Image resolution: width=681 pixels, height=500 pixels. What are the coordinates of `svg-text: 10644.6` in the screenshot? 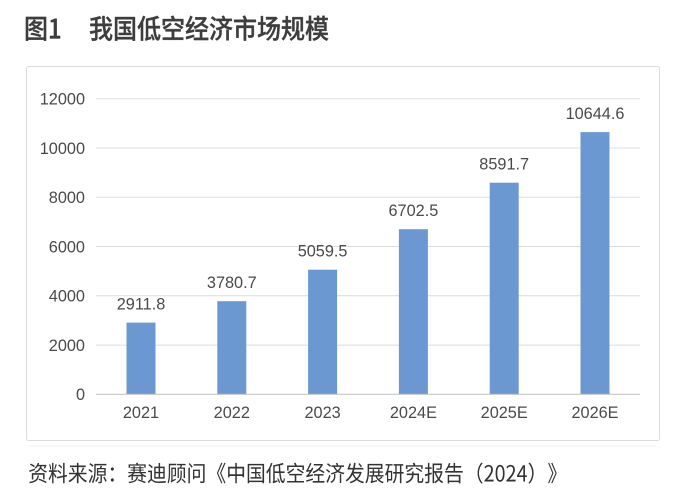 It's located at (595, 114).